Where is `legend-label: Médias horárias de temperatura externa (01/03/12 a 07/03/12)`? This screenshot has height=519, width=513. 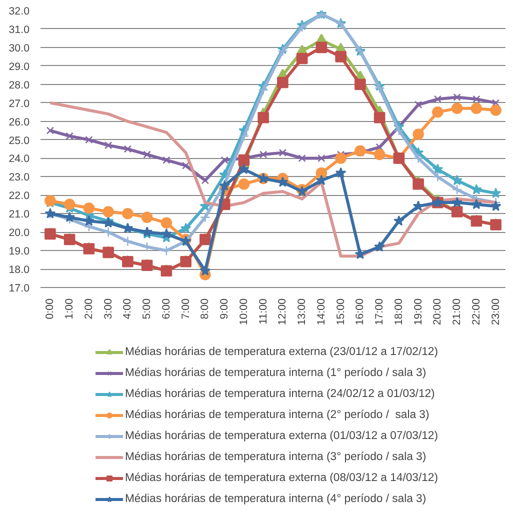
legend-label: Médias horárias de temperatura externa (01/03/12 a 07/03/12) is located at coordinates (281, 436).